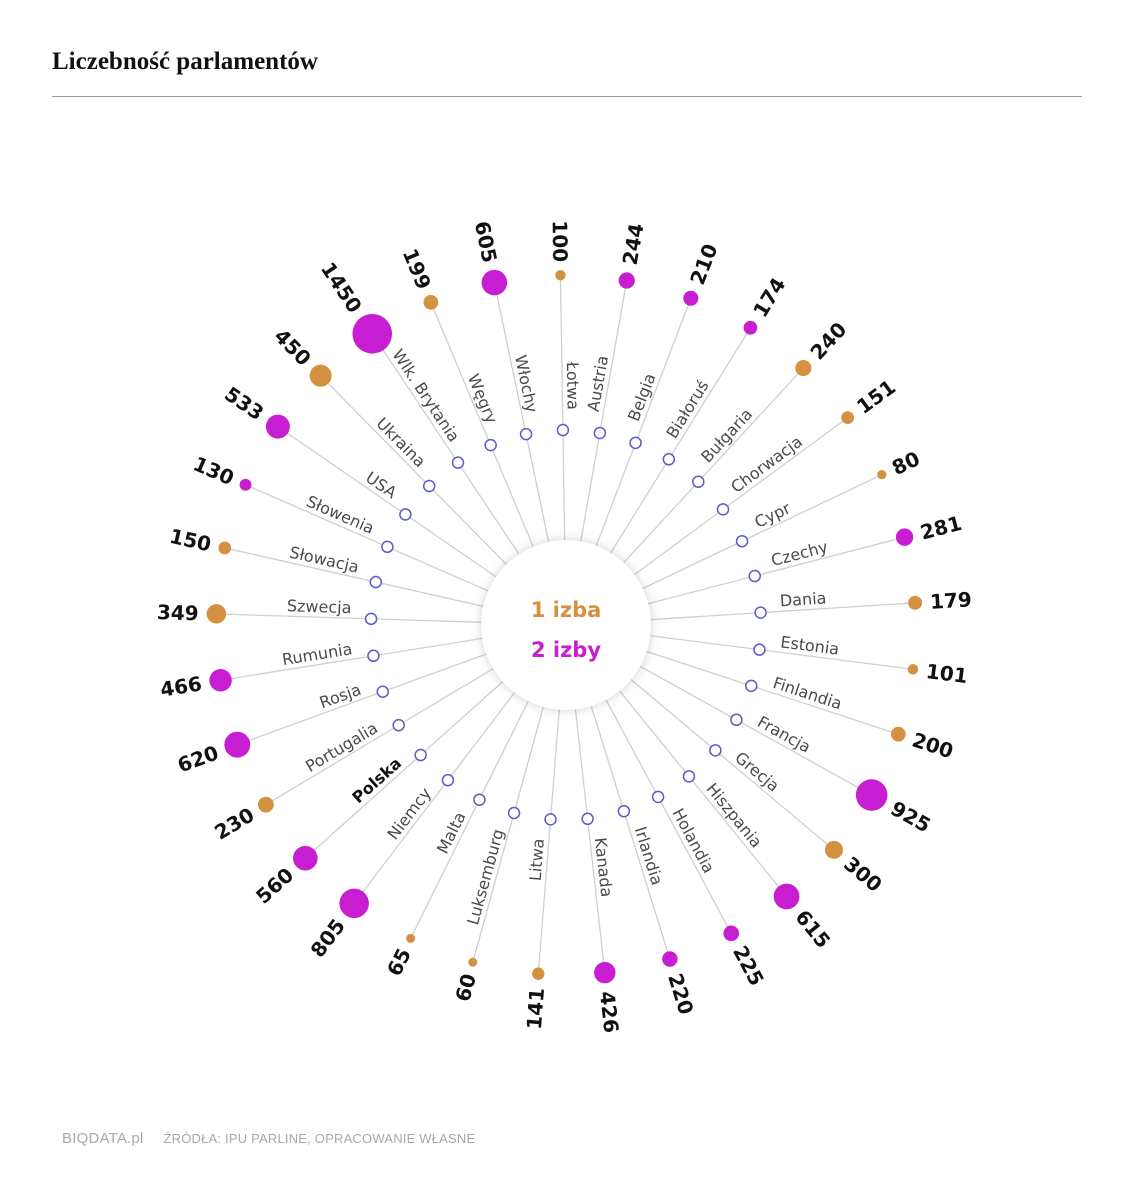 This screenshot has height=1200, width=1131. Describe the element at coordinates (904, 537) in the screenshot. I see `bubble-czechy` at that location.